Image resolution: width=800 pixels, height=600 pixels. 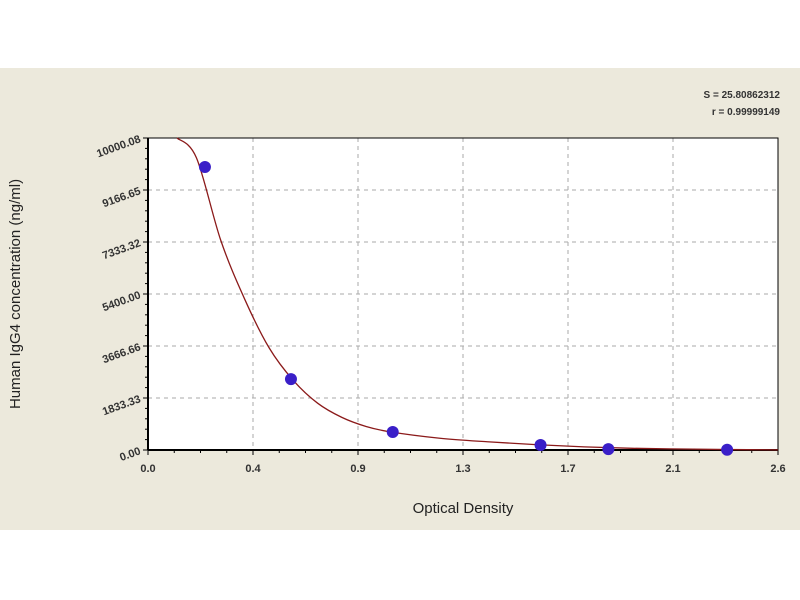 What do you see at coordinates (121, 301) in the screenshot?
I see `y-tick-label: 5400.00` at bounding box center [121, 301].